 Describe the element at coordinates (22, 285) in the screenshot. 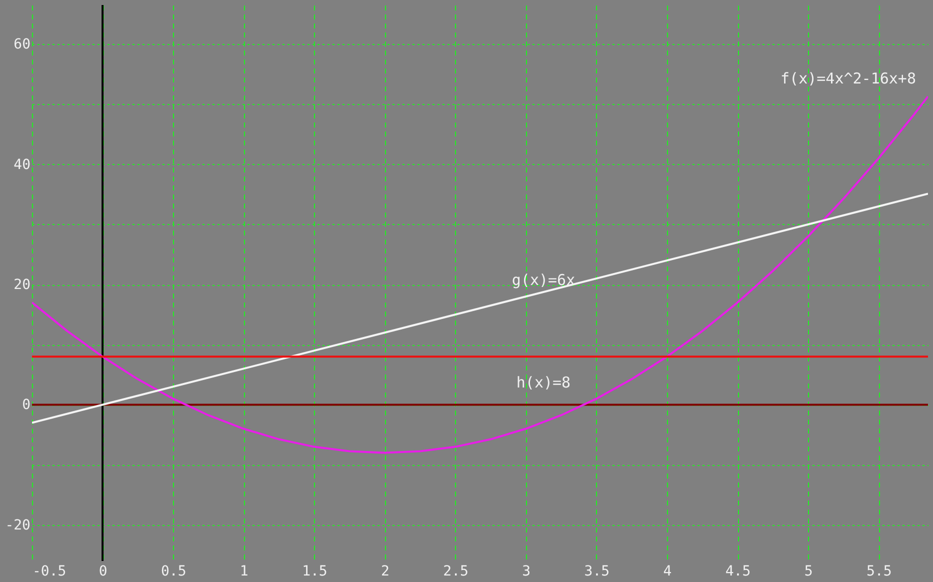

I see `y-tick-label: 20` at that location.